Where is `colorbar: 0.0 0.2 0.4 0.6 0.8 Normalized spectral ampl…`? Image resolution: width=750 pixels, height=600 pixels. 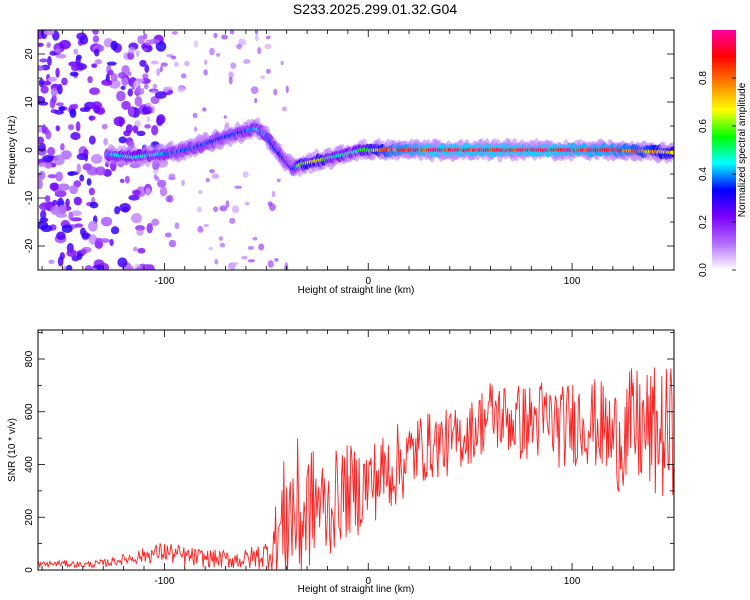
colorbar: 0.0 0.2 0.4 0.6 0.8 Normalized spectral ampl… is located at coordinates (723, 153).